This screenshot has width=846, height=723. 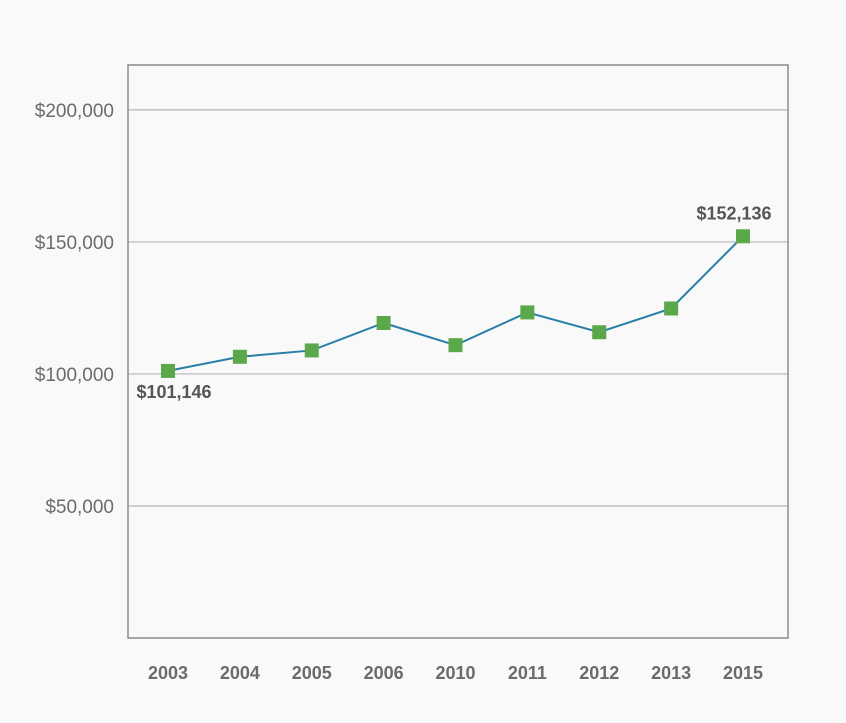 What do you see at coordinates (384, 673) in the screenshot?
I see `x-tick-label: 2006` at bounding box center [384, 673].